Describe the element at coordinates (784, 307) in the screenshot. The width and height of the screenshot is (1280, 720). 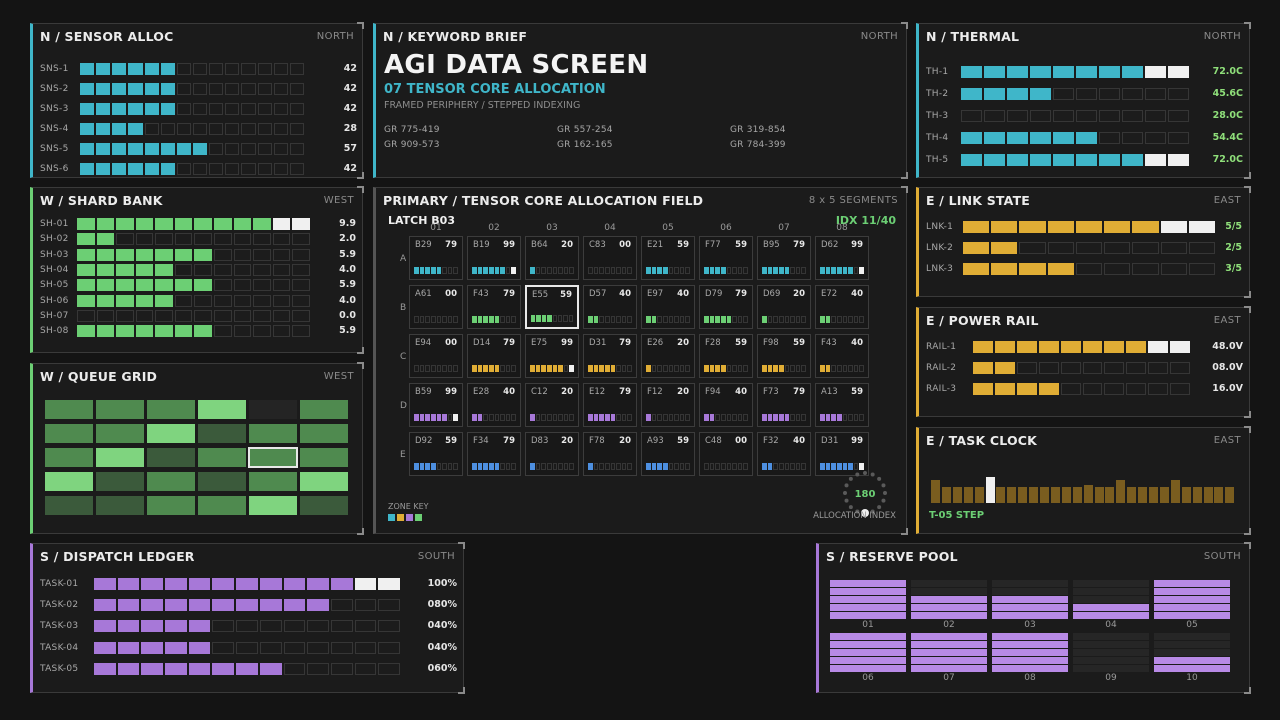
I see `segment-cell: D69 20` at that location.